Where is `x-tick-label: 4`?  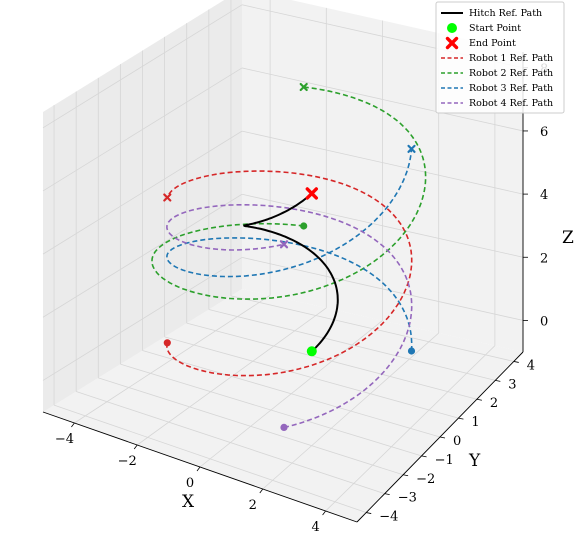 x-tick-label: 4 is located at coordinates (315, 527).